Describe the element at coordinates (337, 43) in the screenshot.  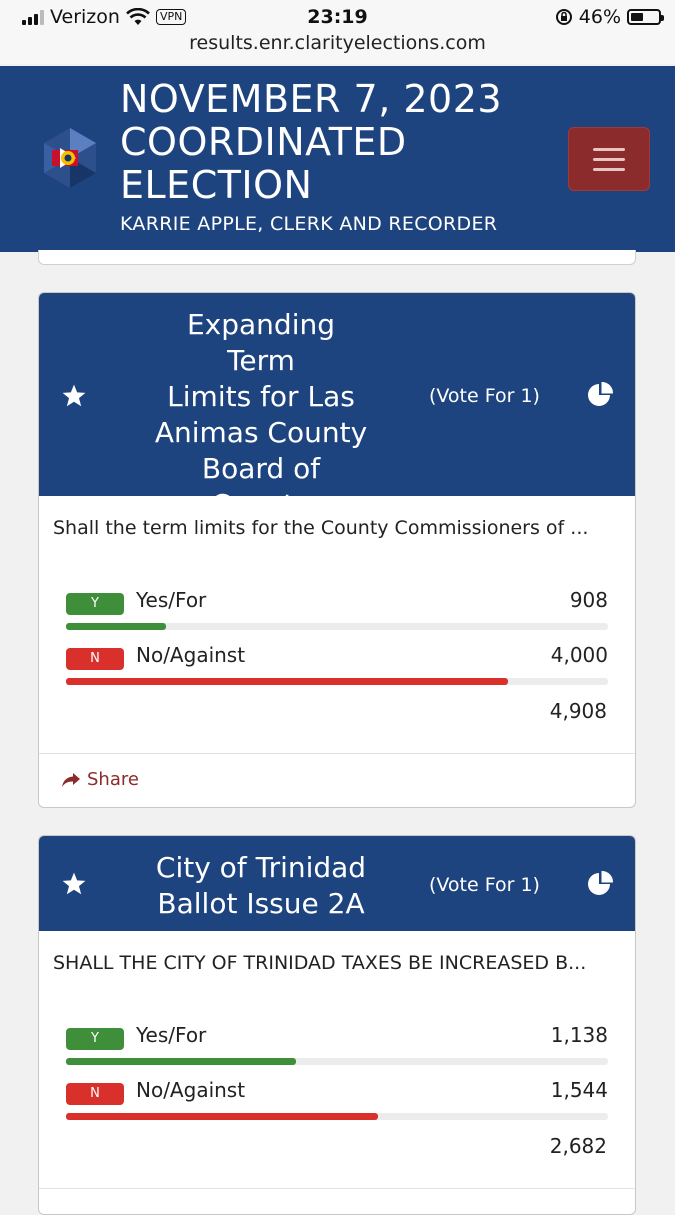
I see `url-bar: results.enr.clarityelections.com` at that location.